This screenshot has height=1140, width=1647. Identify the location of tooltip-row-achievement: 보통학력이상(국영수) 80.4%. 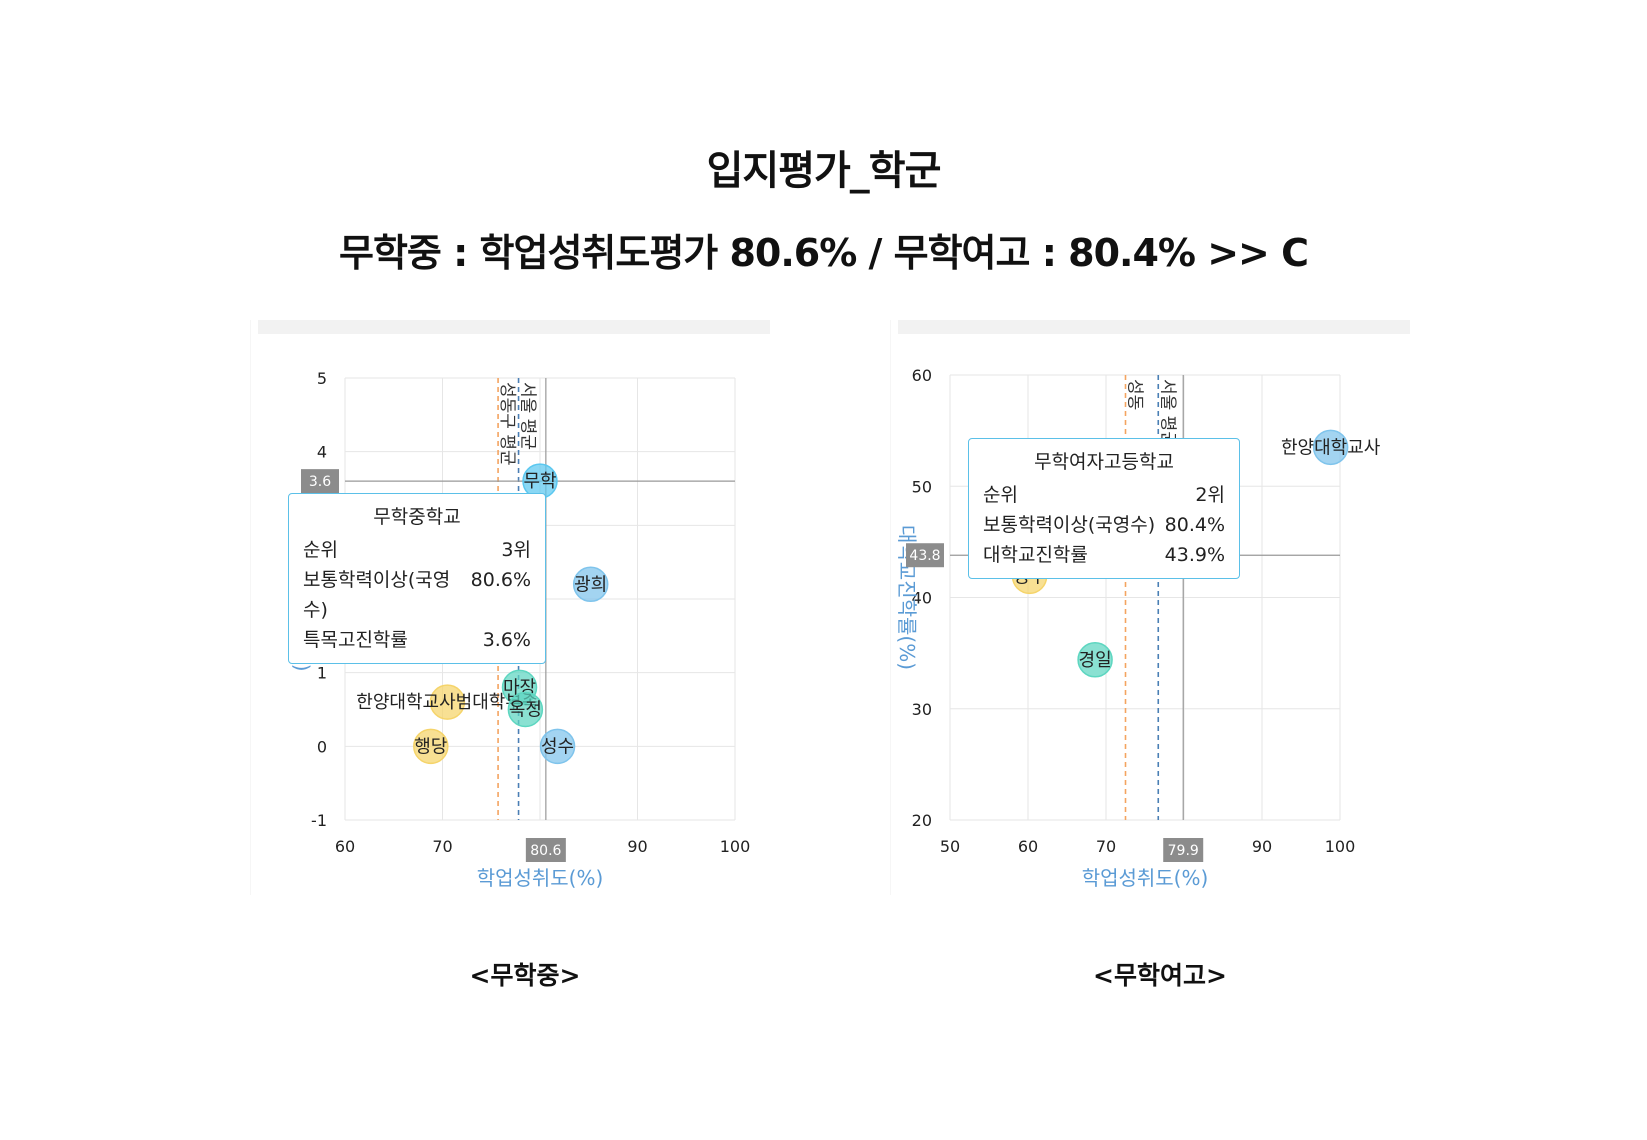
(1104, 525).